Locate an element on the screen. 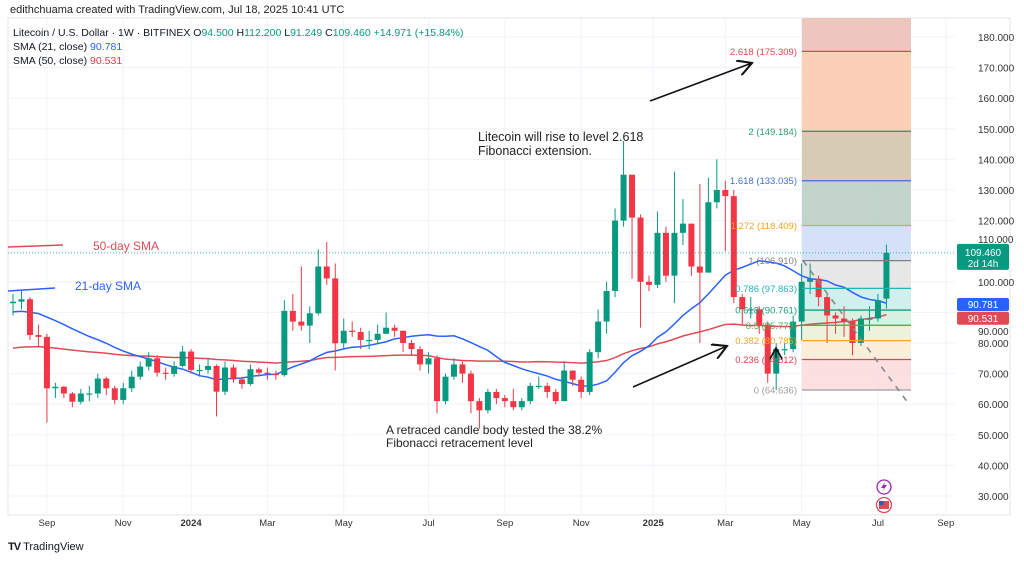  y-tick-label: 70.000 is located at coordinates (993, 375).